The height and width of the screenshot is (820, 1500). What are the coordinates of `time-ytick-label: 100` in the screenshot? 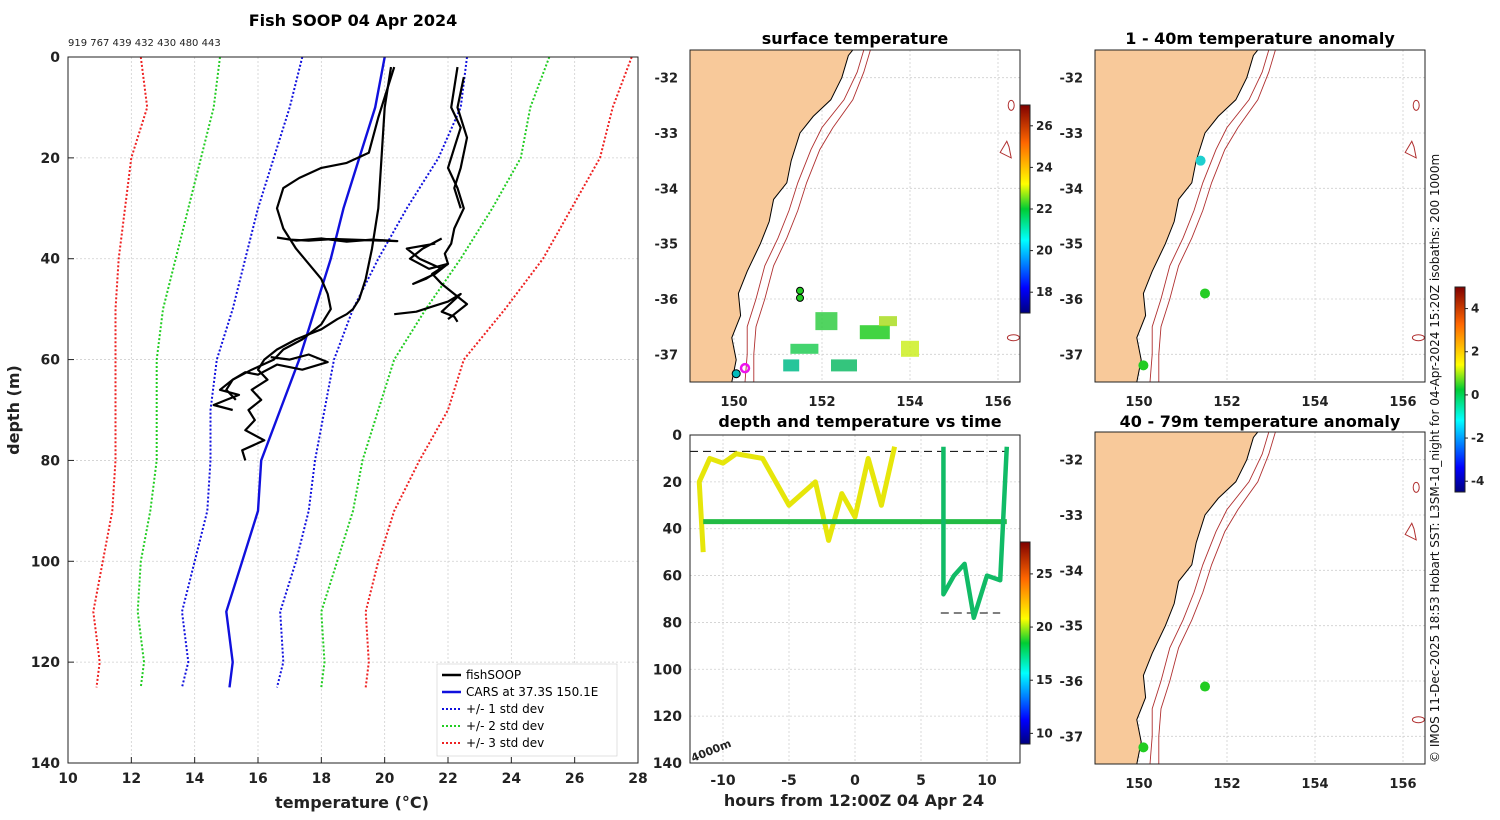 It's located at (667, 670).